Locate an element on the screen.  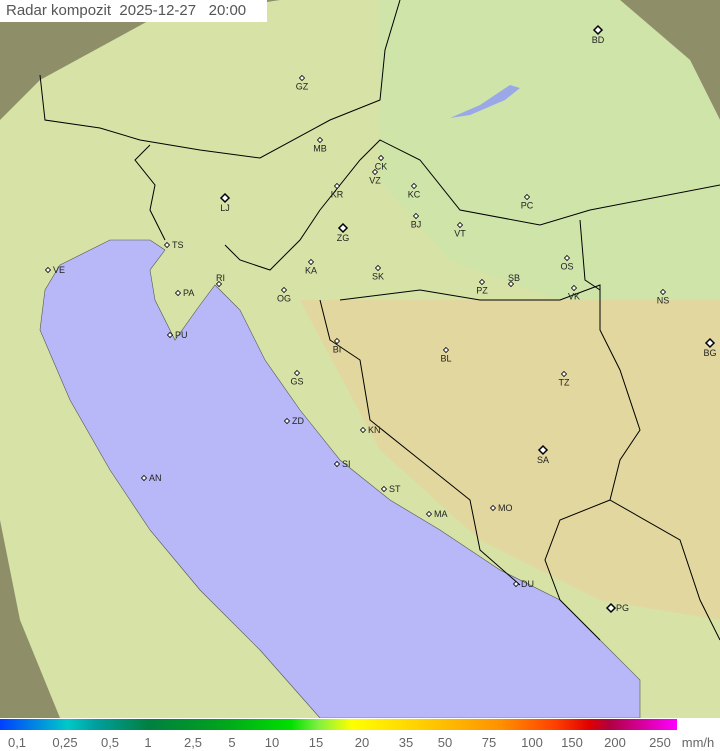
city-label-vt: VT is located at coordinates (460, 234).